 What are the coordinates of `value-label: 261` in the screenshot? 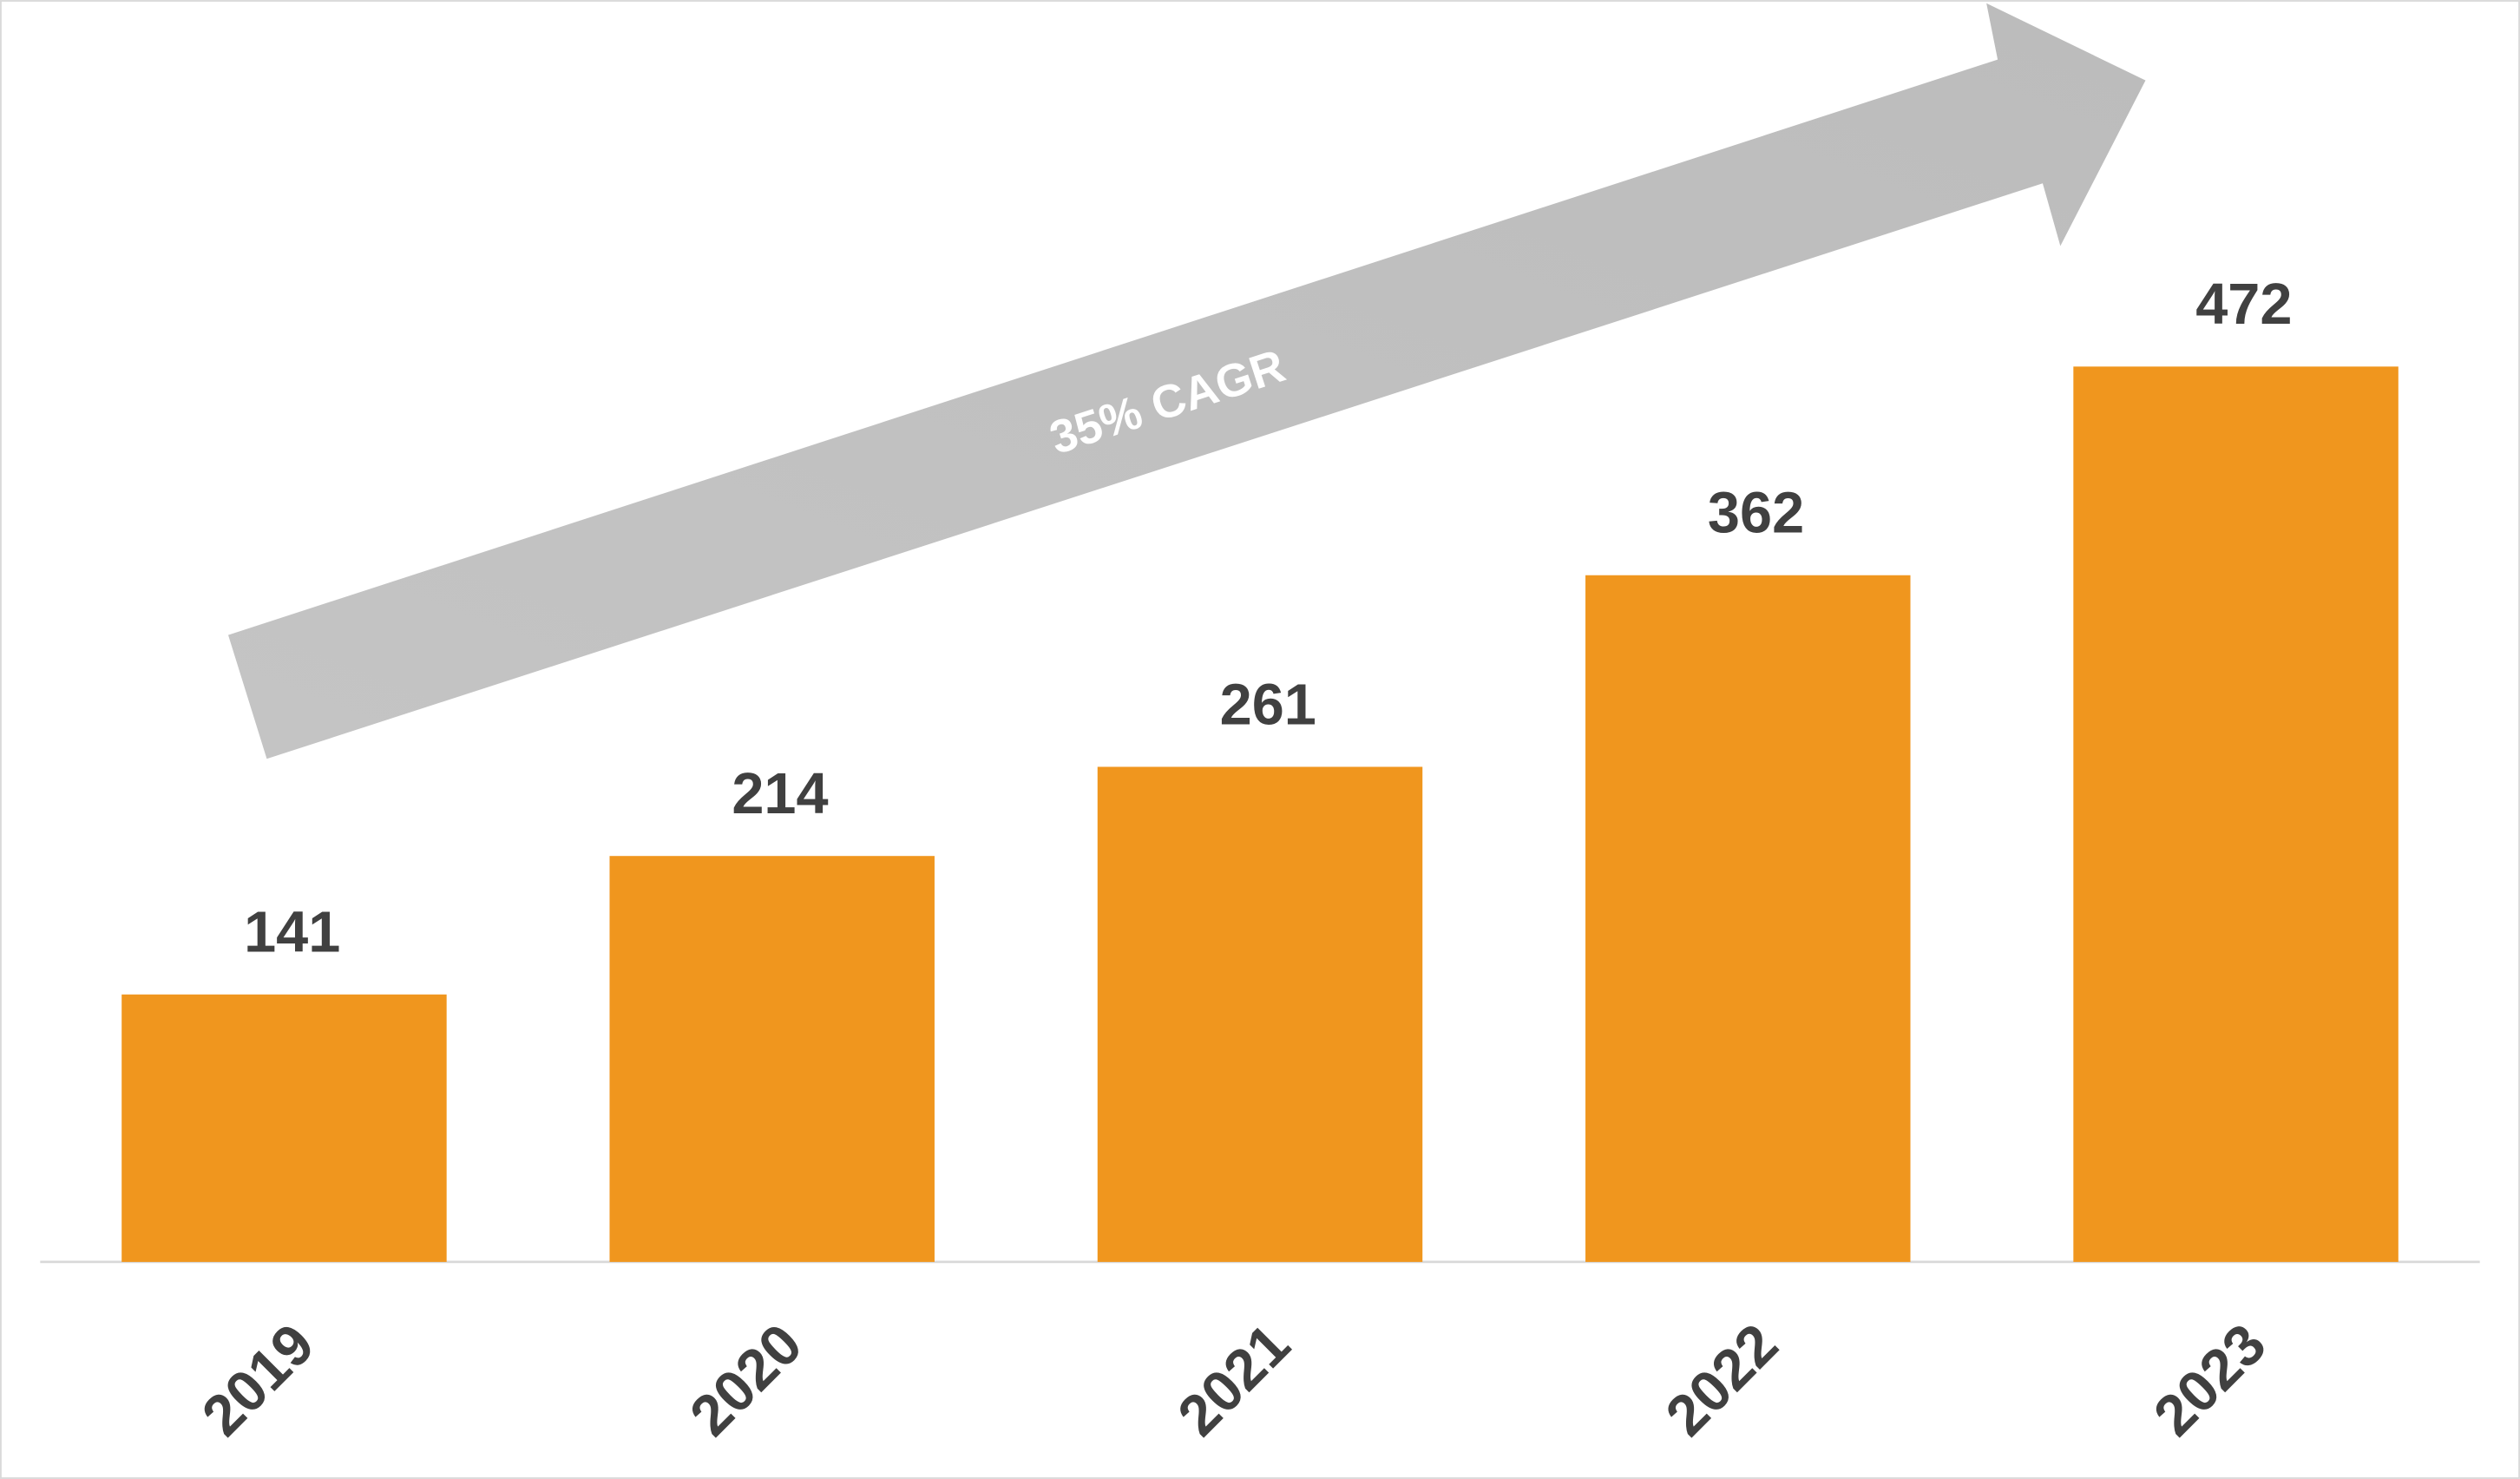 It's located at (1268, 705).